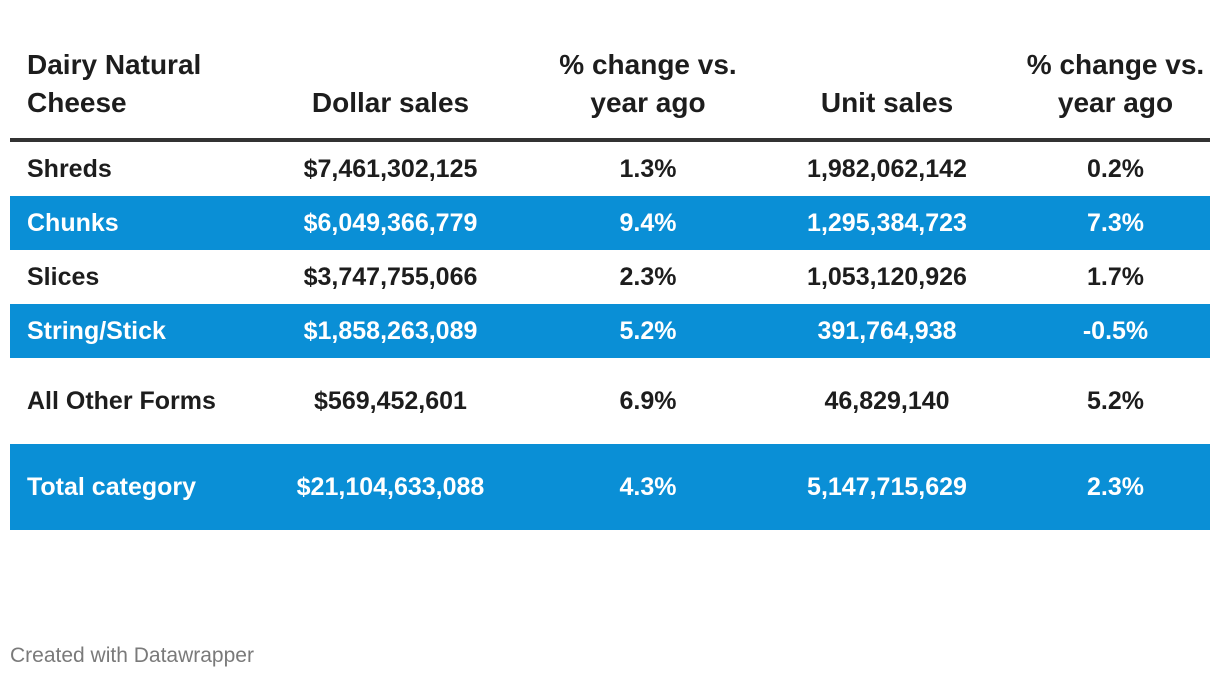 This screenshot has height=680, width=1220. Describe the element at coordinates (1115, 401) in the screenshot. I see `cell-unit-change: 5.2%` at that location.